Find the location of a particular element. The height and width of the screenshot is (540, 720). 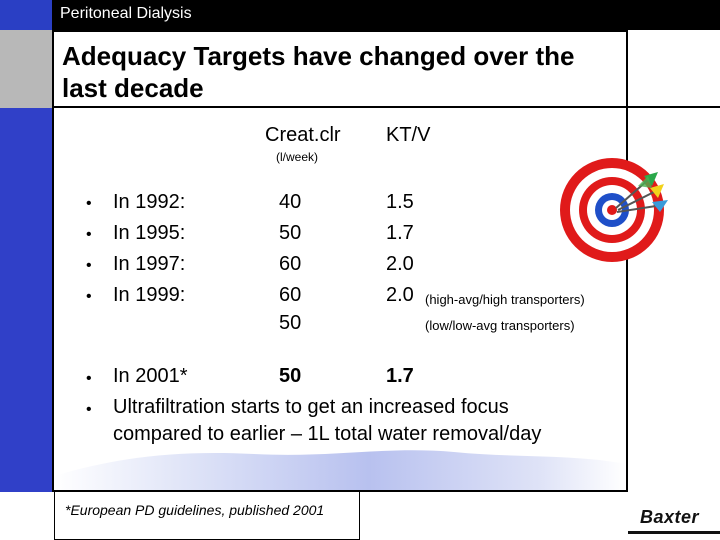

row-creat-1997: 60 is located at coordinates (290, 264).